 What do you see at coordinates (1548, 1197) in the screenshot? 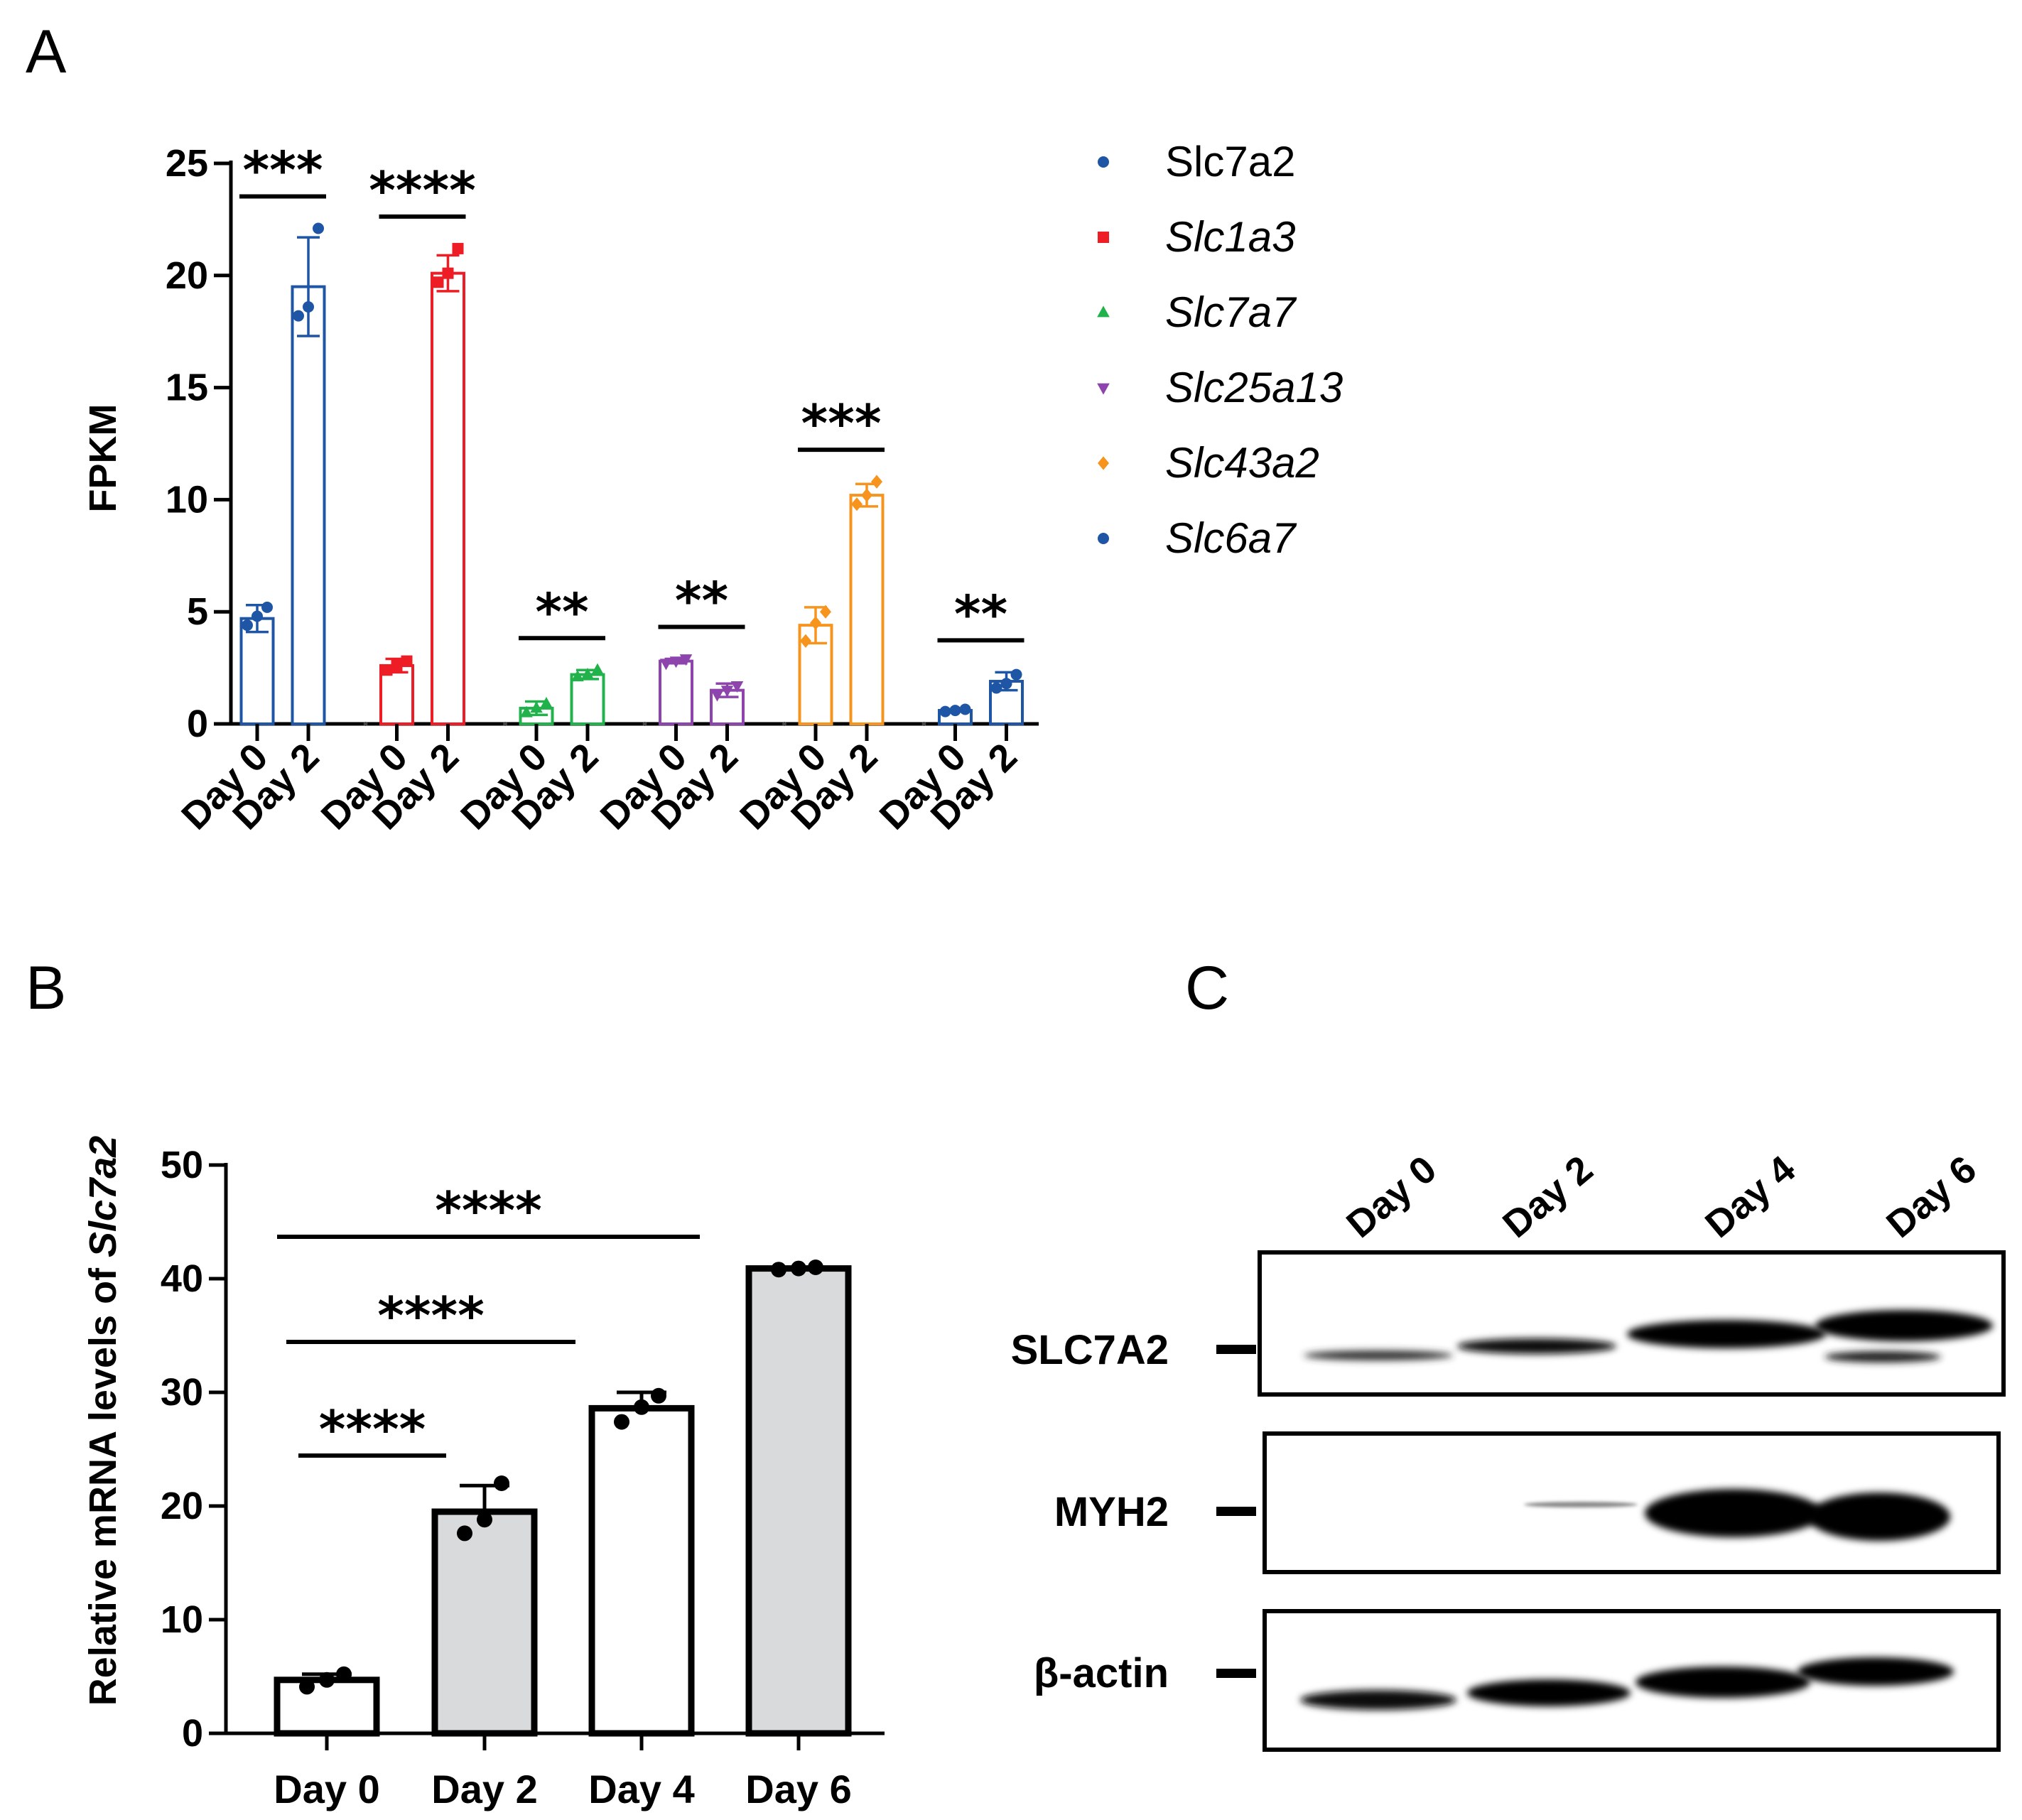
I see `blot-lane-label-day2: Day 2` at bounding box center [1548, 1197].